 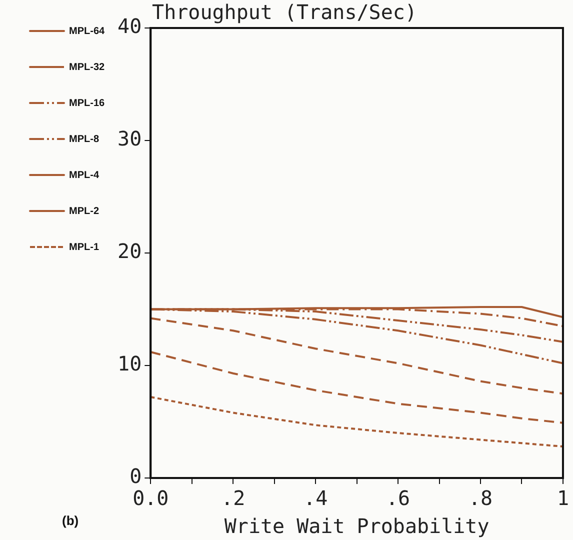 I want to click on legend-label: MPL-64, so click(x=87, y=31).